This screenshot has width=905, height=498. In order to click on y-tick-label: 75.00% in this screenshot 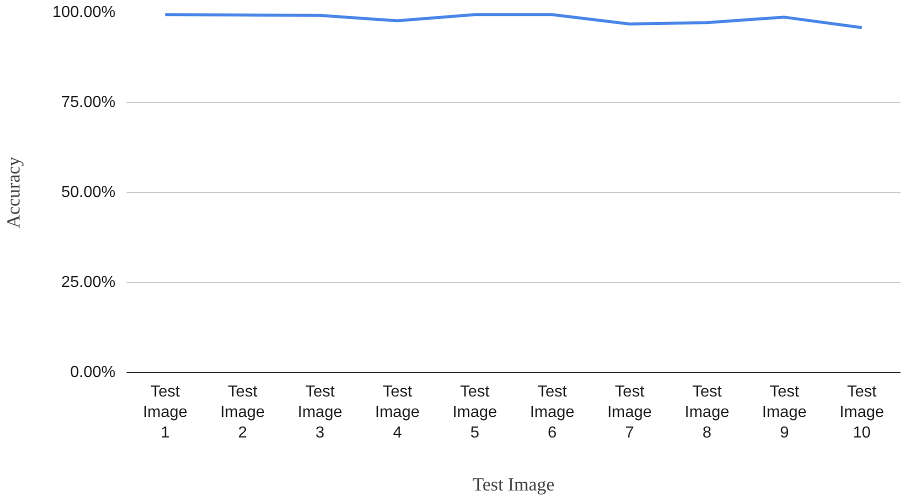, I will do `click(88, 102)`.